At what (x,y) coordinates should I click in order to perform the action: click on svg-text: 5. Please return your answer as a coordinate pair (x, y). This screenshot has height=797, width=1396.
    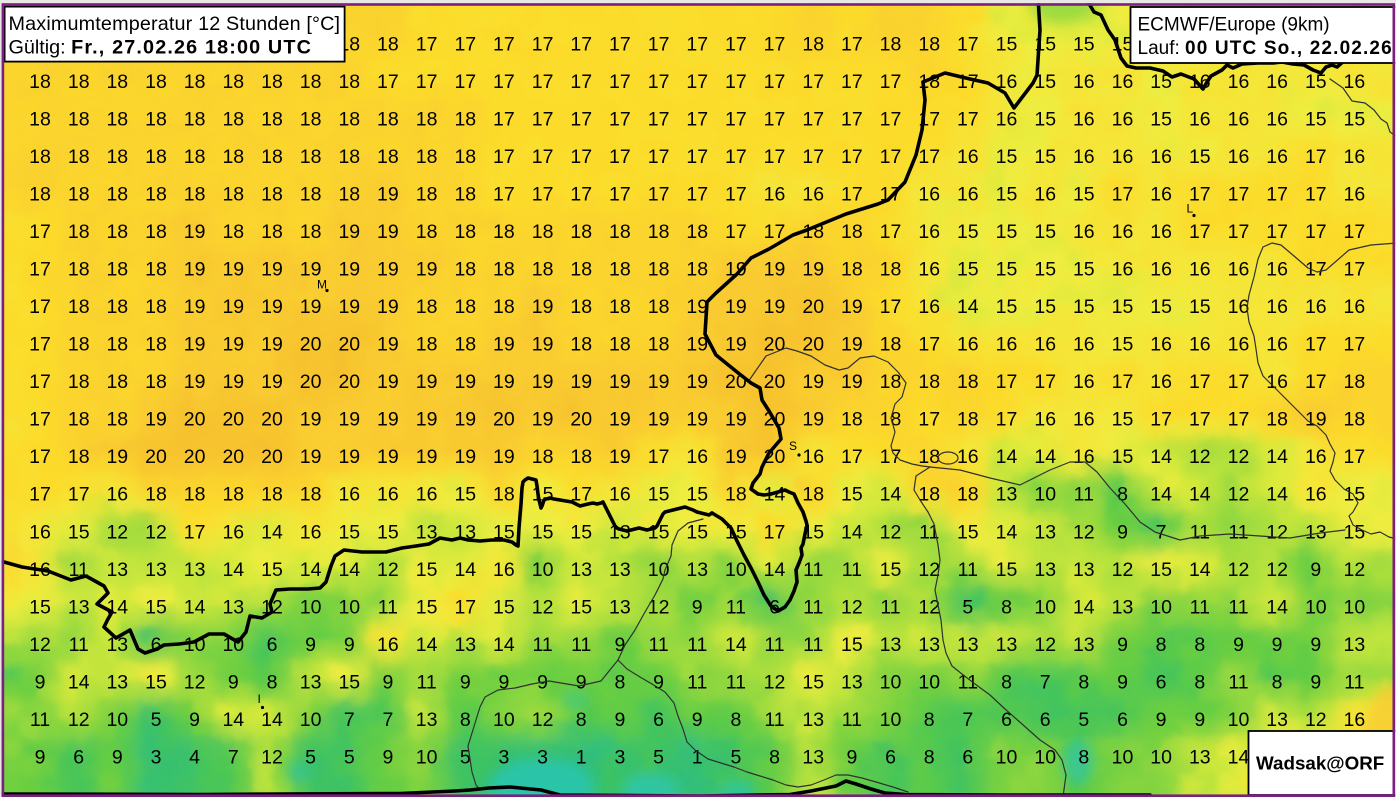
    Looking at the image, I should click on (967, 607).